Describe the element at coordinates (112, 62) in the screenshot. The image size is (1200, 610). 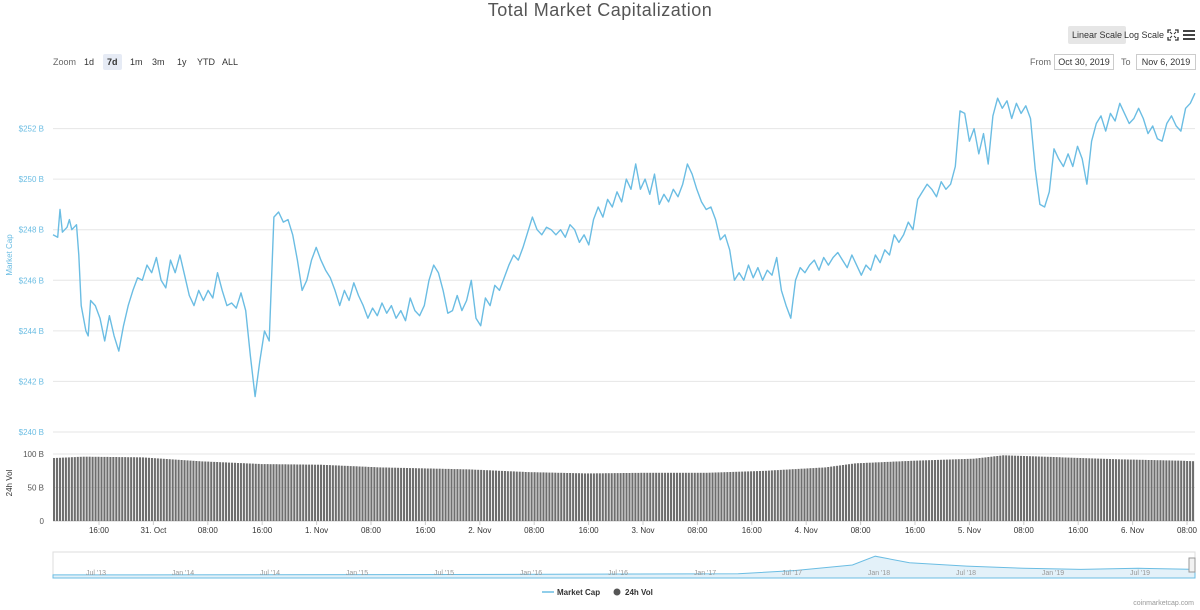
I see `zoom-button-7d: 7d` at that location.